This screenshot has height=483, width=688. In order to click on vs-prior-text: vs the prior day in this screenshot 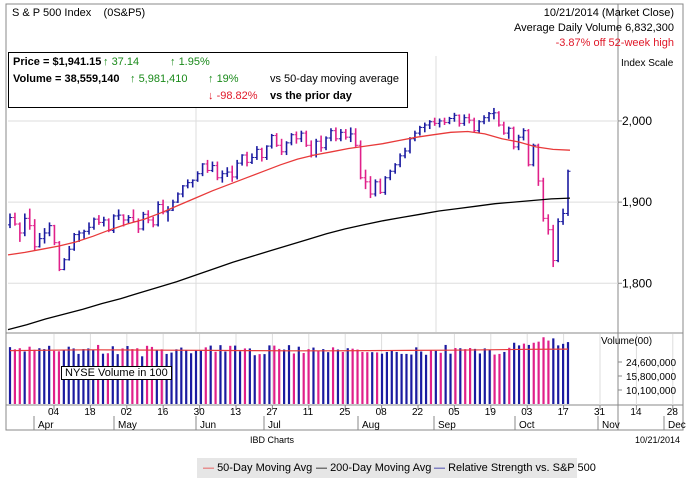, I will do `click(311, 96)`.